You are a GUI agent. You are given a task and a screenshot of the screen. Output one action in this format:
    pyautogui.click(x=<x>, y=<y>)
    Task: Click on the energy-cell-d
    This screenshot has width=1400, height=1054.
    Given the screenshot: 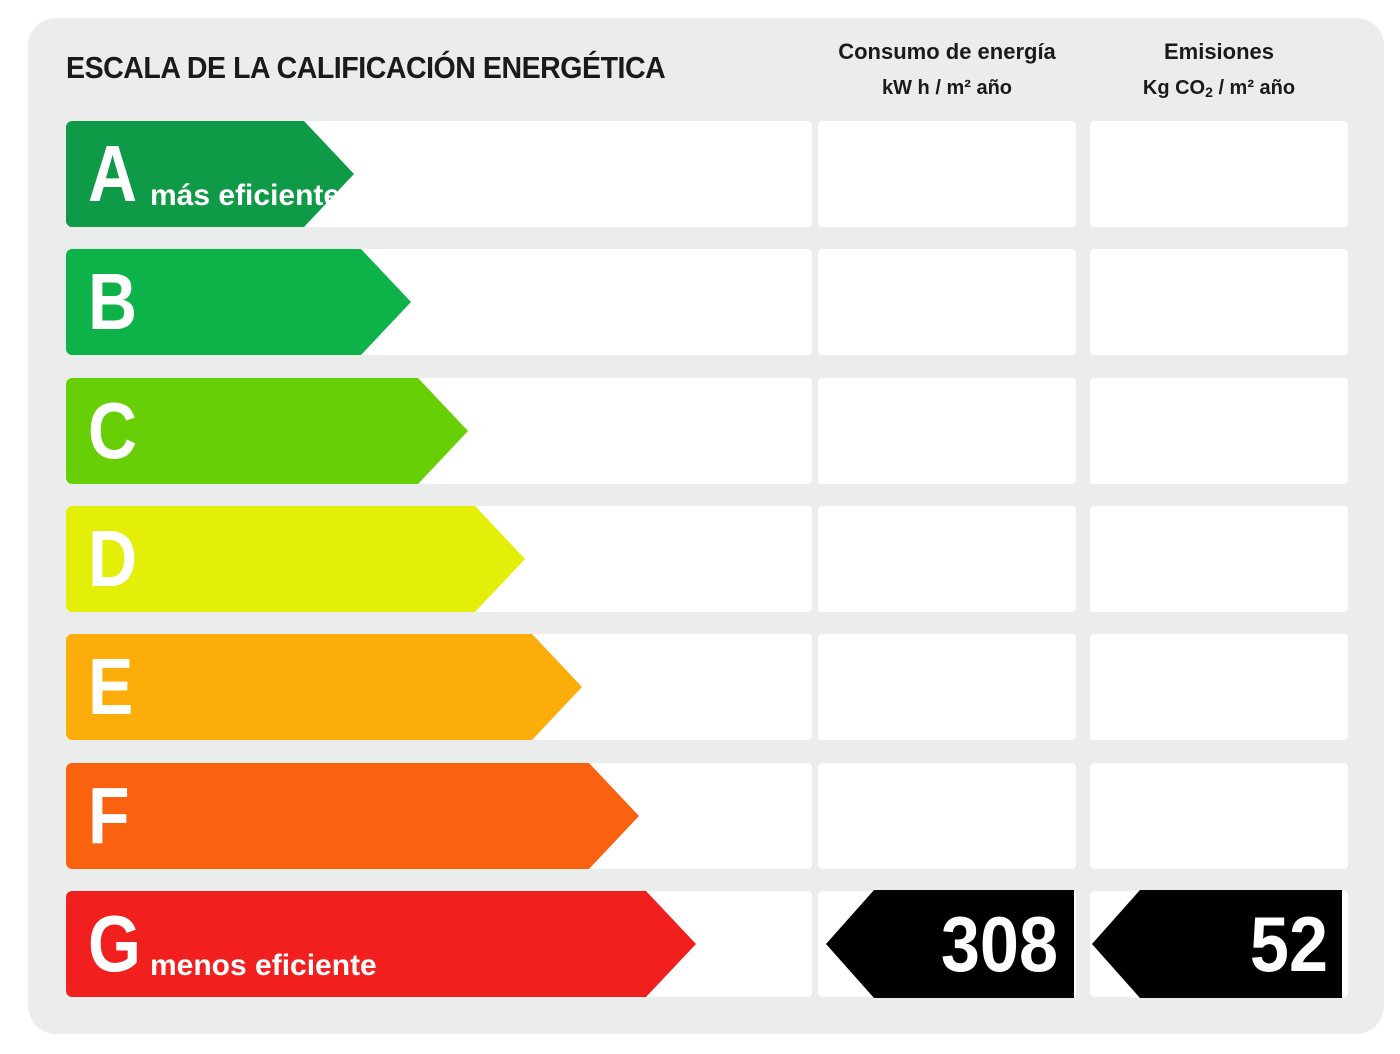 What is the action you would take?
    pyautogui.click(x=947, y=559)
    